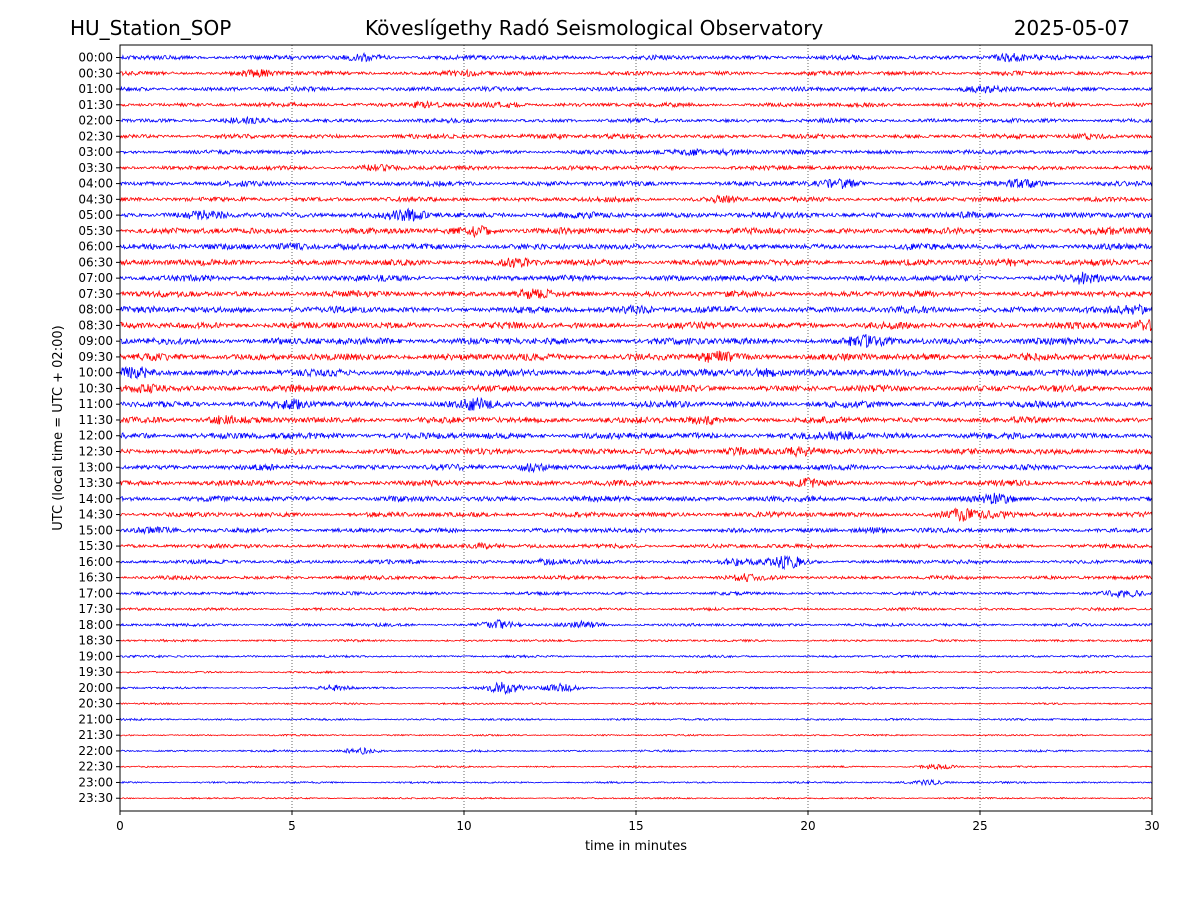 This screenshot has width=1200, height=900. I want to click on date-label: 2025-05-07, so click(1071, 28).